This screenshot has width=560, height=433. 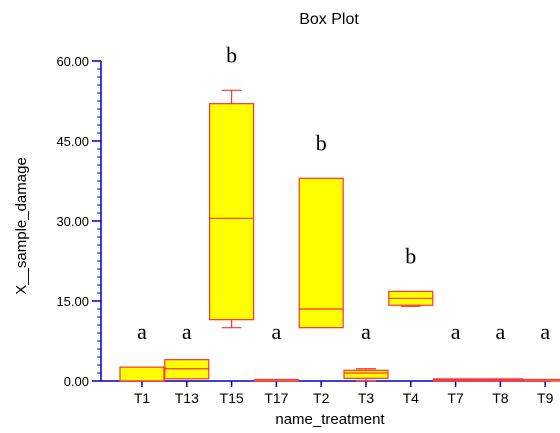 What do you see at coordinates (187, 398) in the screenshot?
I see `x-tick-label: T13` at bounding box center [187, 398].